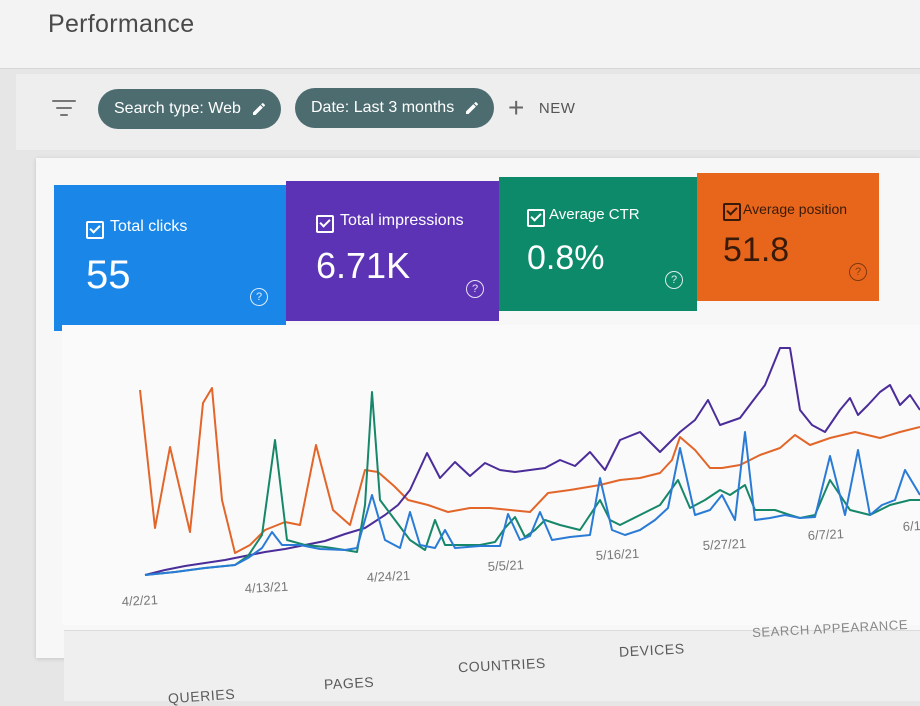  Describe the element at coordinates (516, 107) in the screenshot. I see `plus-icon: +` at that location.